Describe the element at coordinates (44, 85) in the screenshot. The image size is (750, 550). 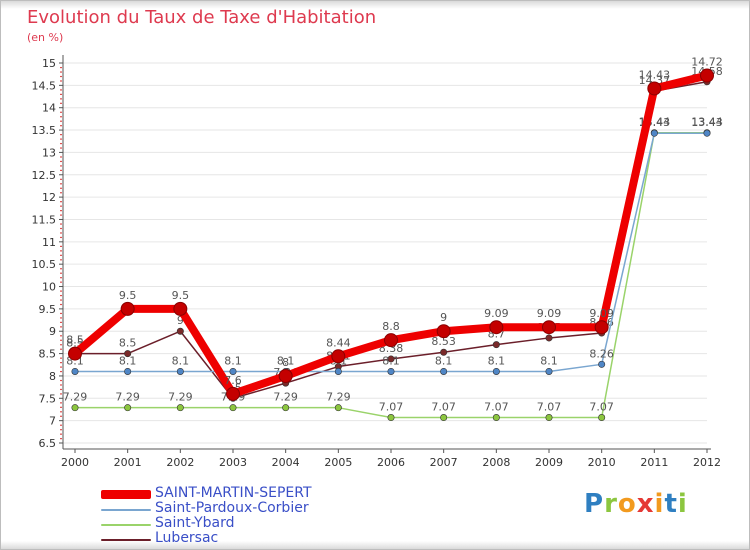
I see `y-tick-label: 14.5` at that location.